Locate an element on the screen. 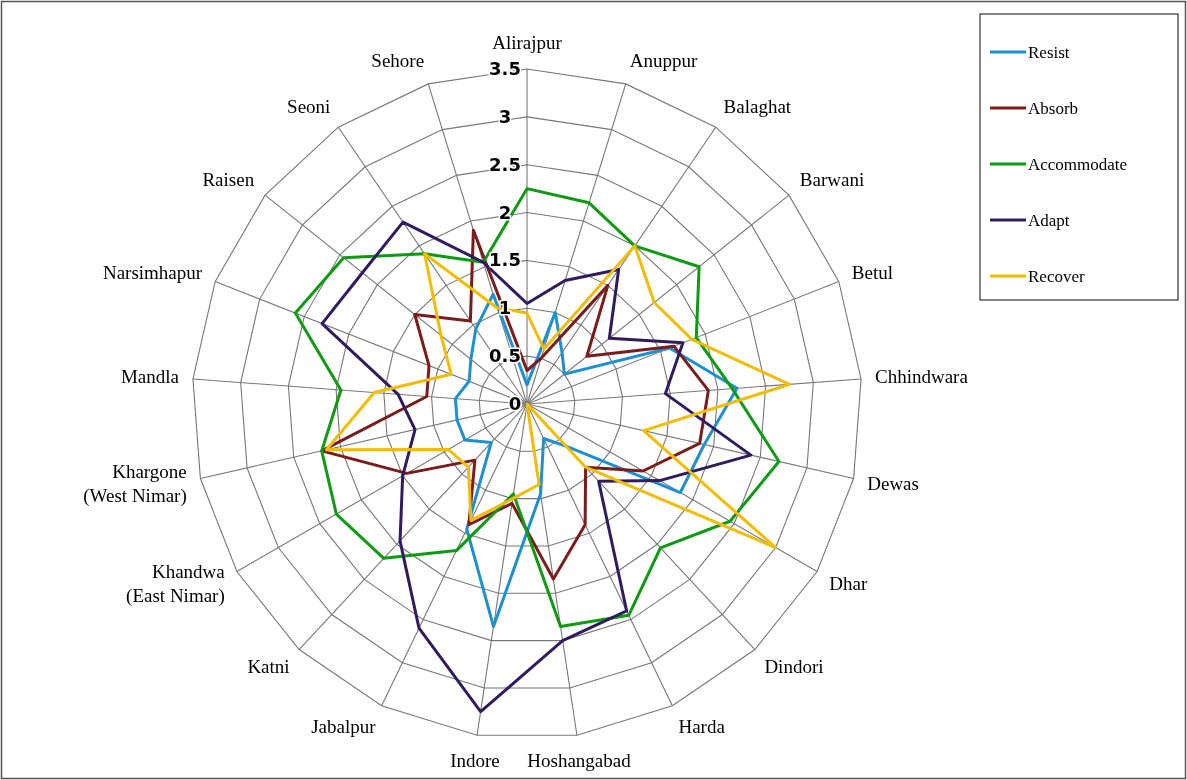 This screenshot has width=1187, height=780. legend-label: Absorb is located at coordinates (1053, 108).